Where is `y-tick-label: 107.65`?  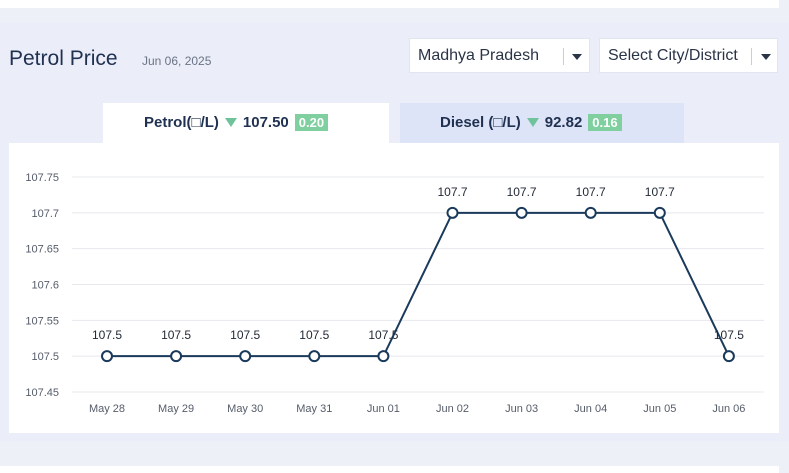
y-tick-label: 107.65 is located at coordinates (42, 250).